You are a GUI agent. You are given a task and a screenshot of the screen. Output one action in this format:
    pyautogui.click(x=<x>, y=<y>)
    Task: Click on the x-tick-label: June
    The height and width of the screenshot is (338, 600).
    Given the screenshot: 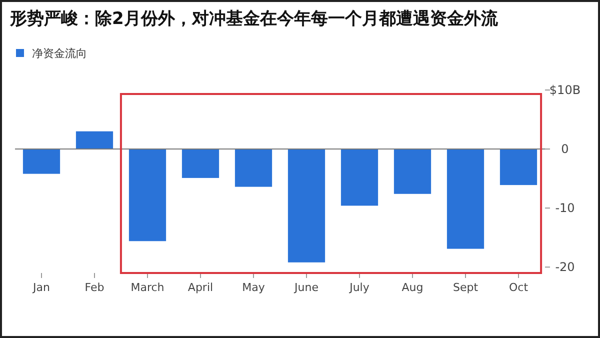 What is the action you would take?
    pyautogui.click(x=306, y=287)
    